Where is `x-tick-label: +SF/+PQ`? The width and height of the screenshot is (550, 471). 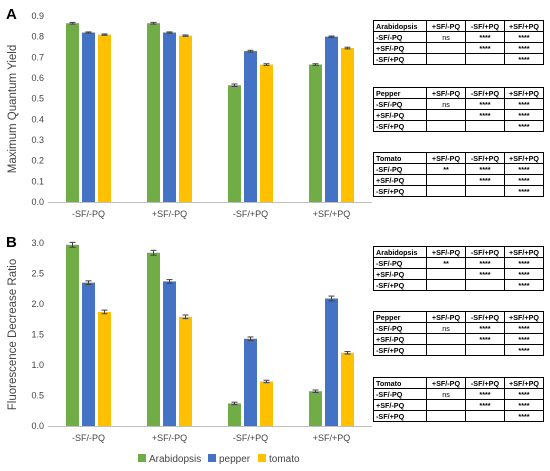 x-tick-label: +SF/+PQ is located at coordinates (332, 438).